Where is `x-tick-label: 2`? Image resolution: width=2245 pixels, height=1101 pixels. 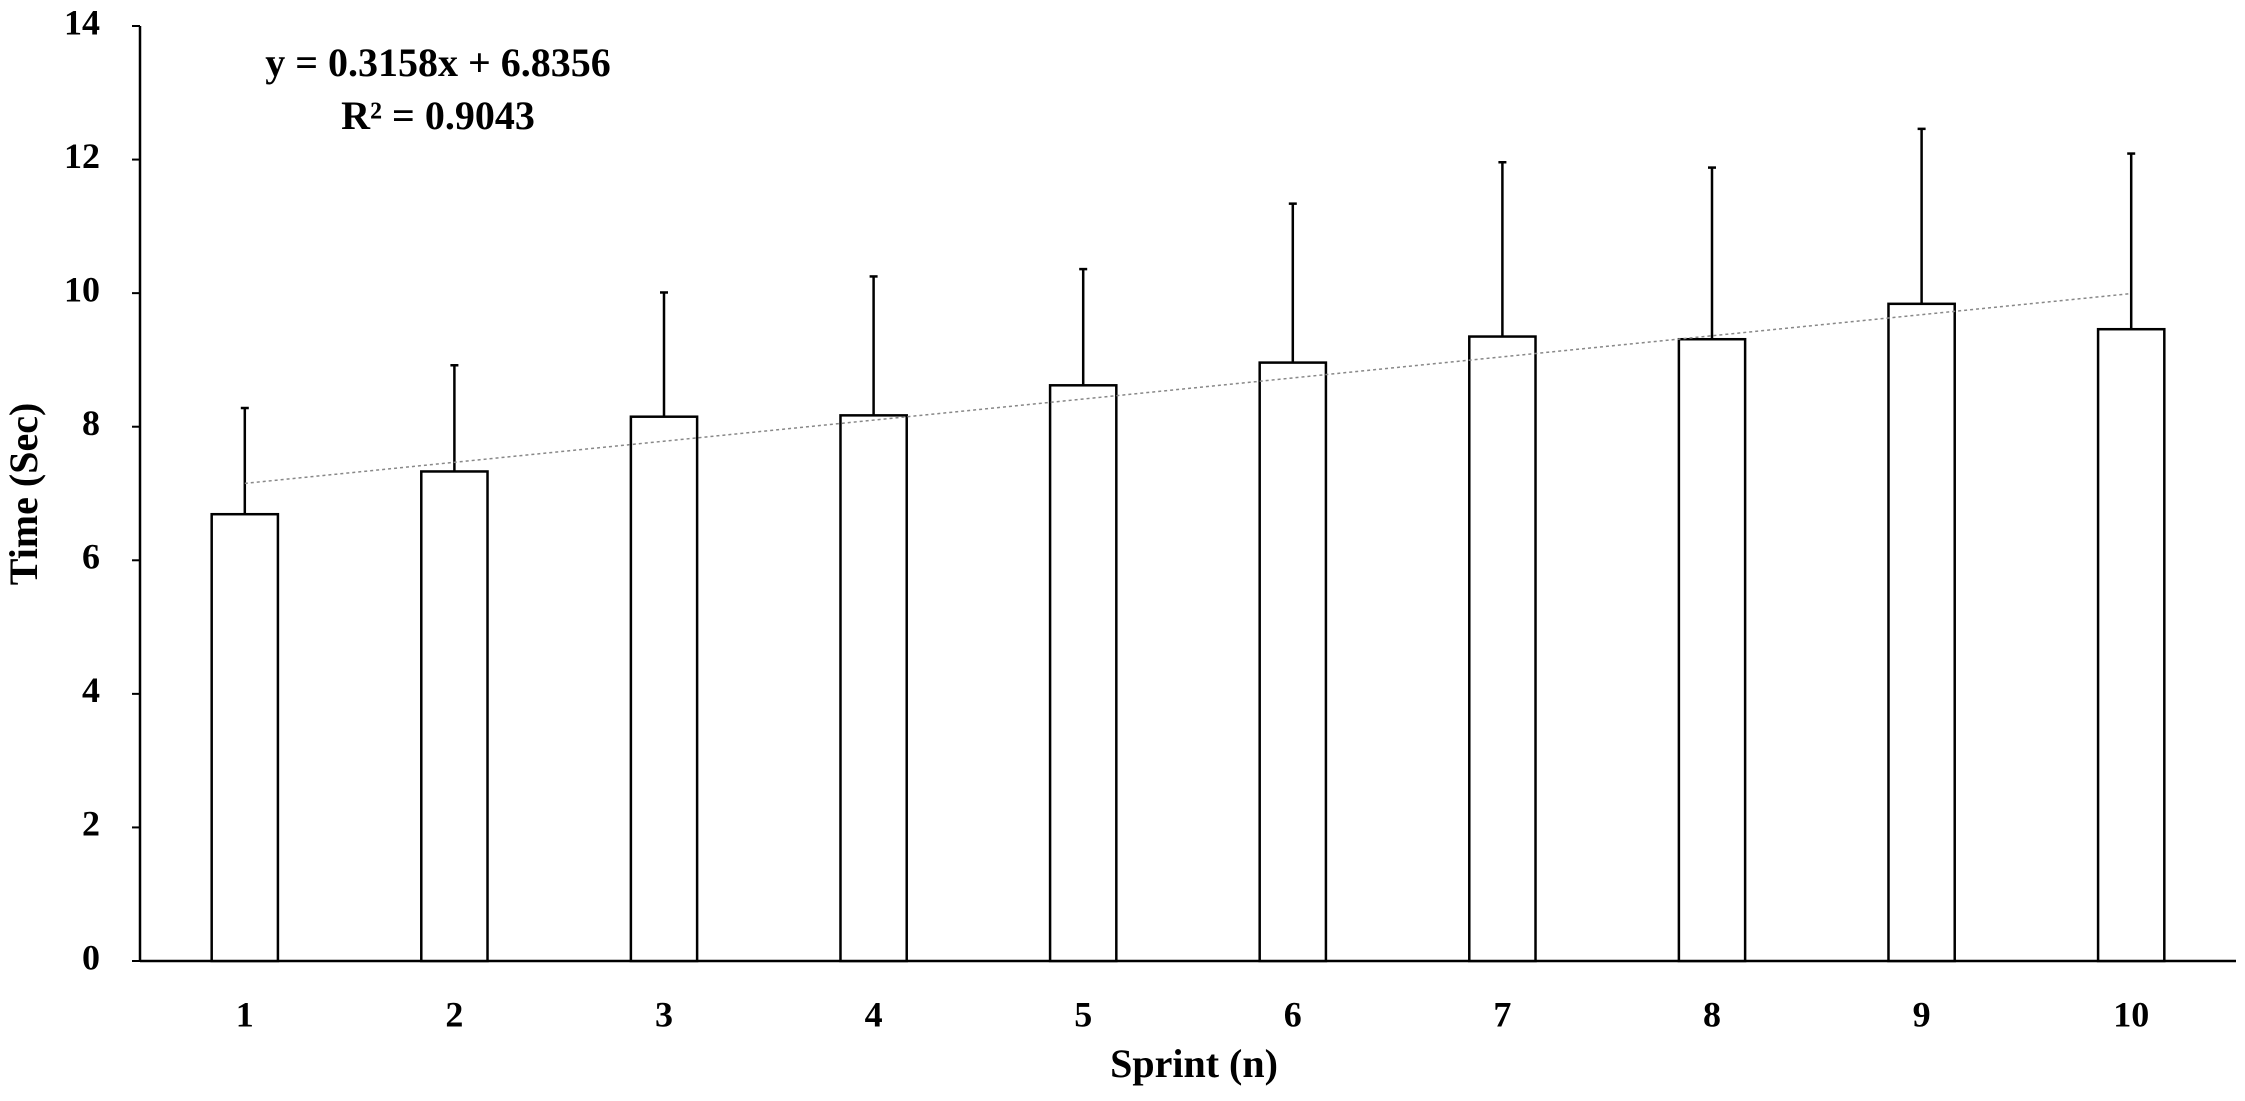 x-tick-label: 2 is located at coordinates (454, 1014).